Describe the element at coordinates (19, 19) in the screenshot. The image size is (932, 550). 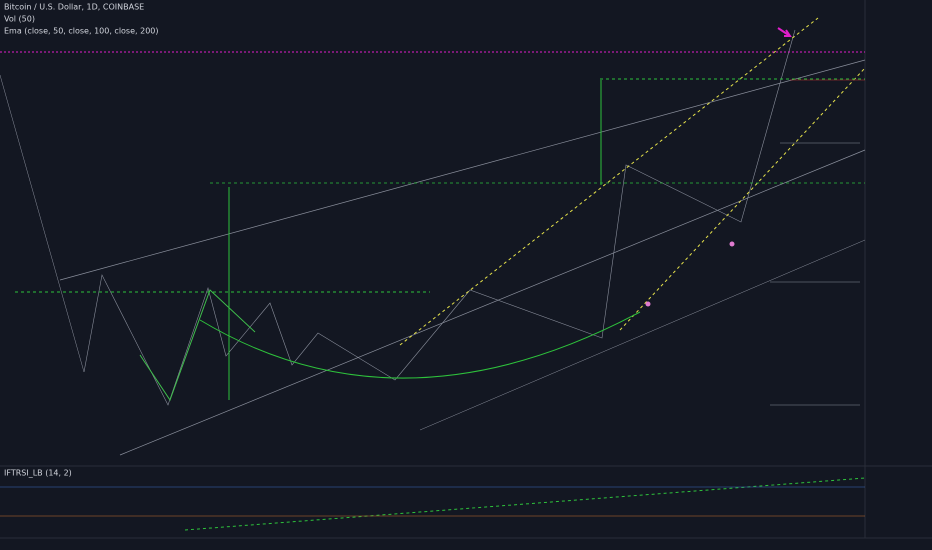
I see `subtitle: Vol (50)` at that location.